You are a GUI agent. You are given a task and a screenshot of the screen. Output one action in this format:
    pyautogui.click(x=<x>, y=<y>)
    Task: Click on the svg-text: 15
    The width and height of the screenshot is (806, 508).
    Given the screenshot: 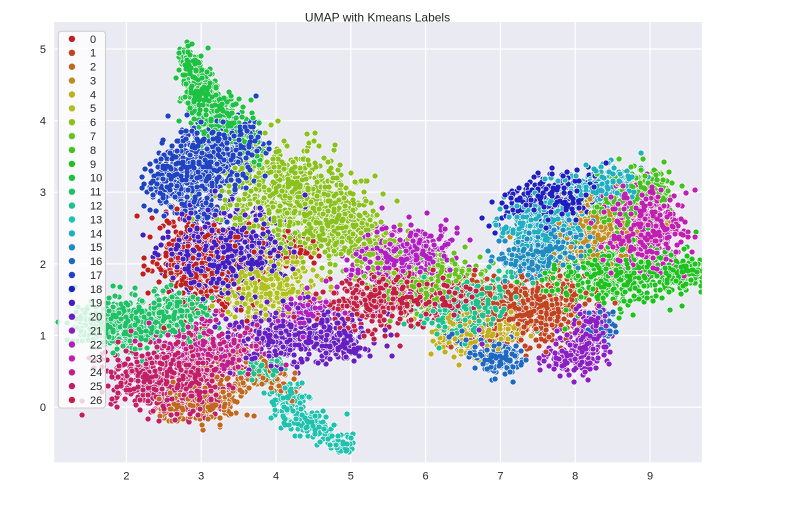 What is the action you would take?
    pyautogui.click(x=96, y=248)
    